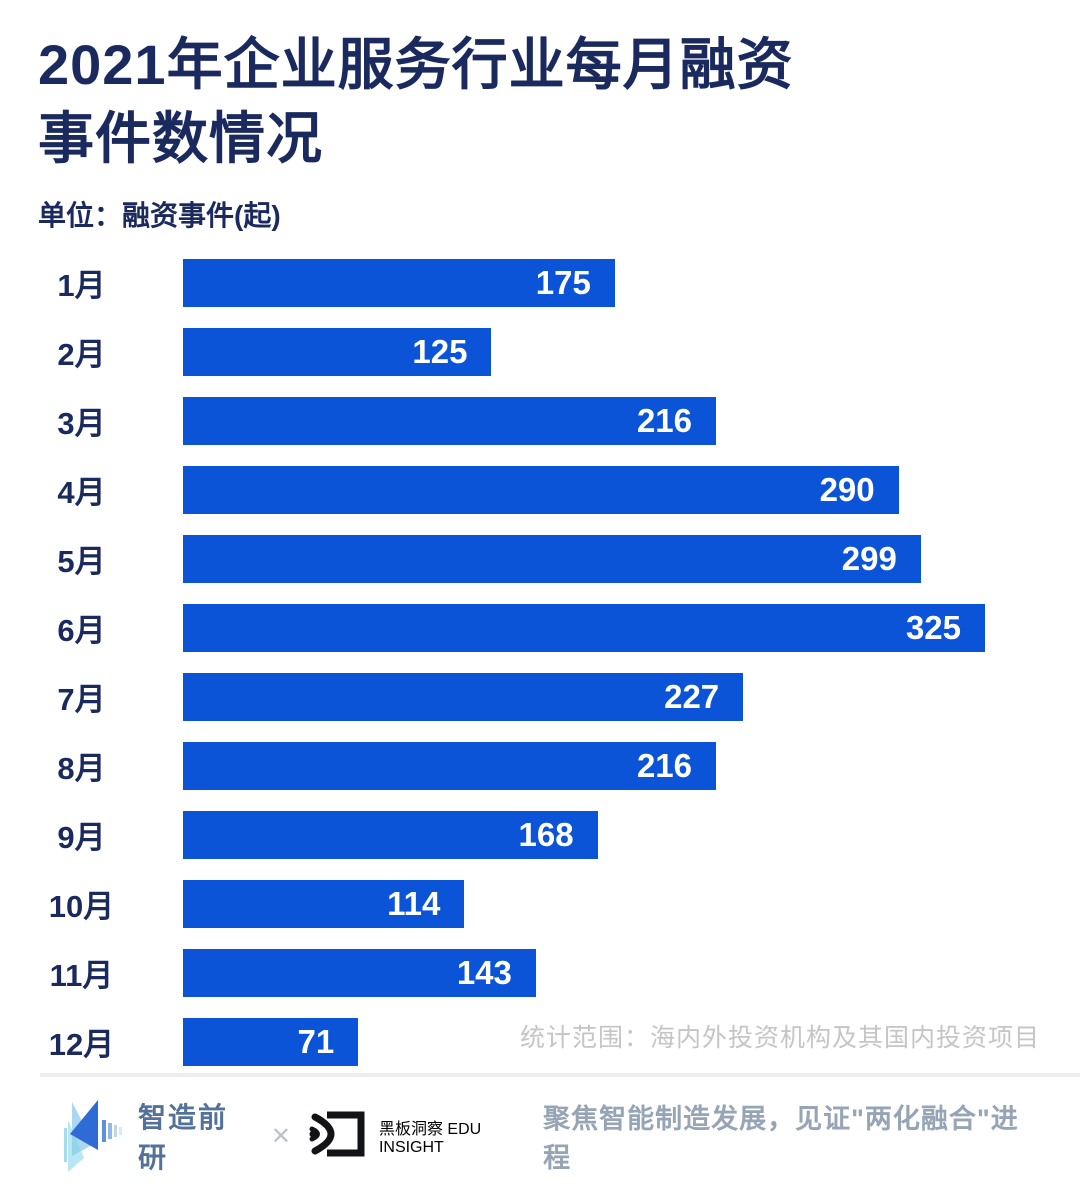 Image resolution: width=1080 pixels, height=1200 pixels. I want to click on value-label: 114, so click(414, 903).